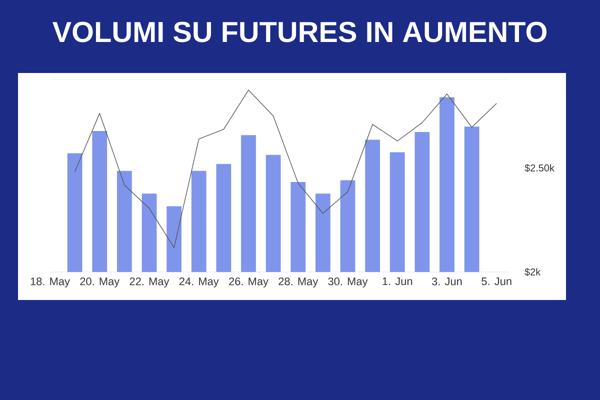 This screenshot has height=400, width=600. Describe the element at coordinates (348, 283) in the screenshot. I see `x-tick-label: 30. May` at that location.